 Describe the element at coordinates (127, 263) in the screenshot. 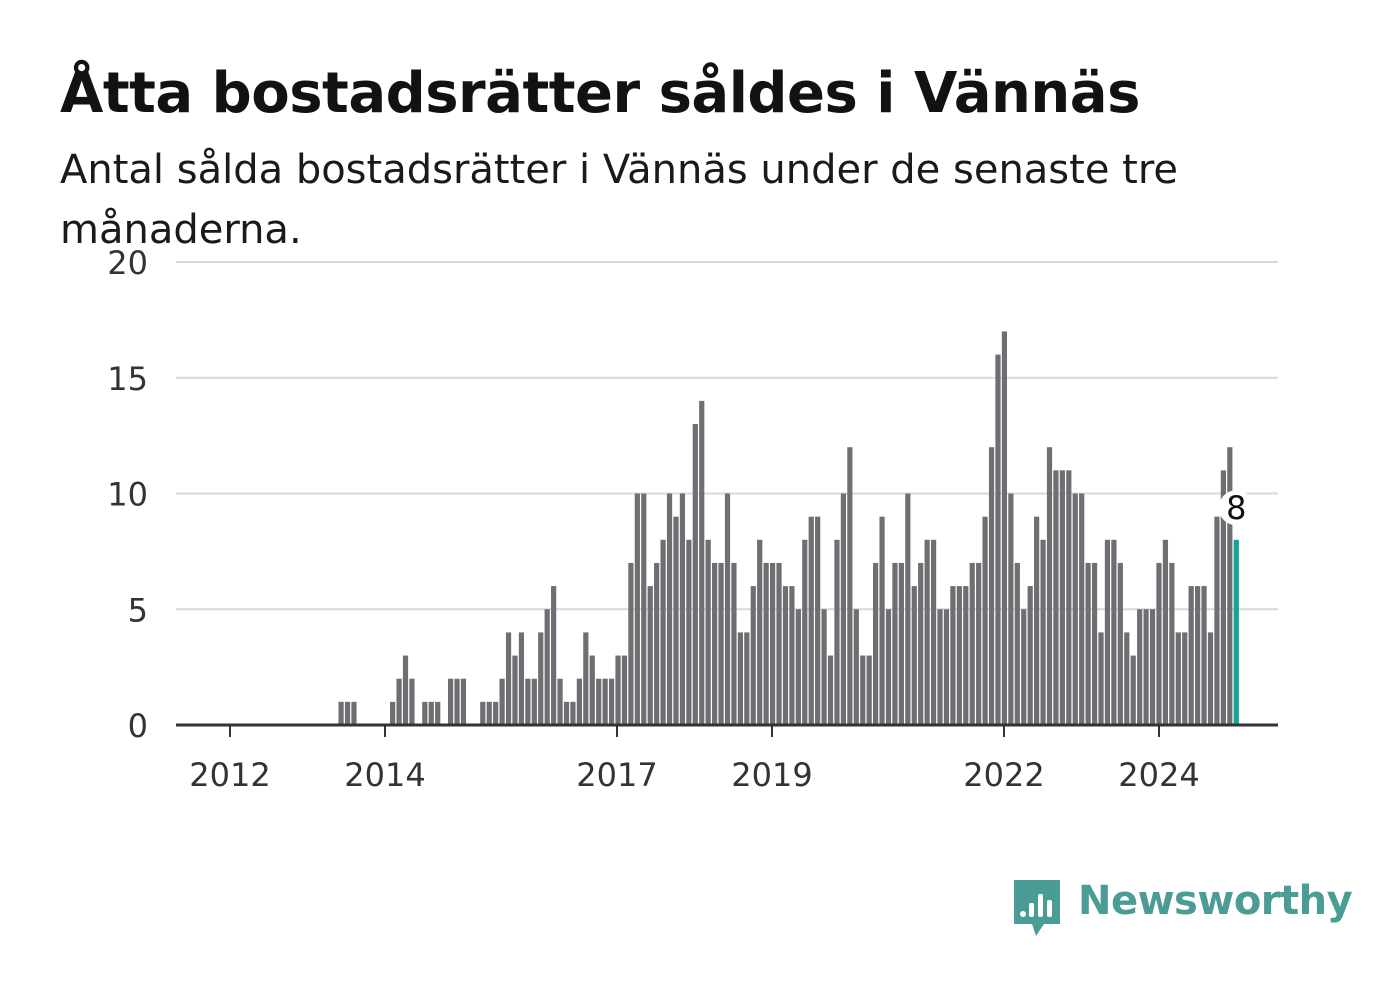

I see `y-tick-label: 20` at that location.